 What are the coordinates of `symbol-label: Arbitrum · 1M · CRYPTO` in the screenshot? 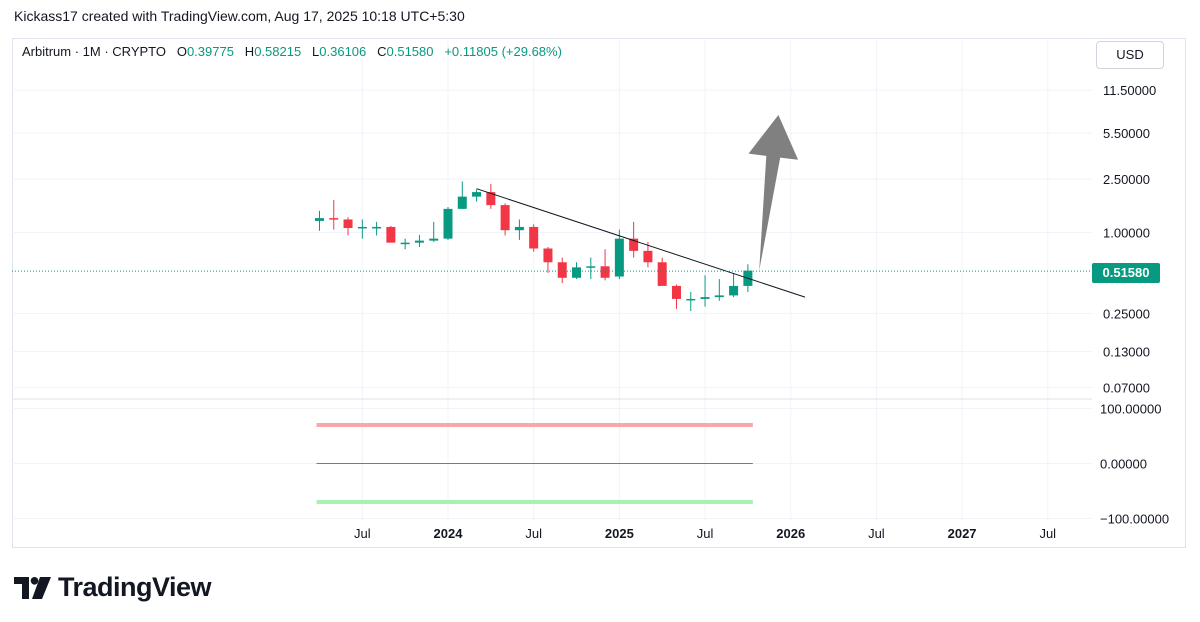 It's located at (94, 51).